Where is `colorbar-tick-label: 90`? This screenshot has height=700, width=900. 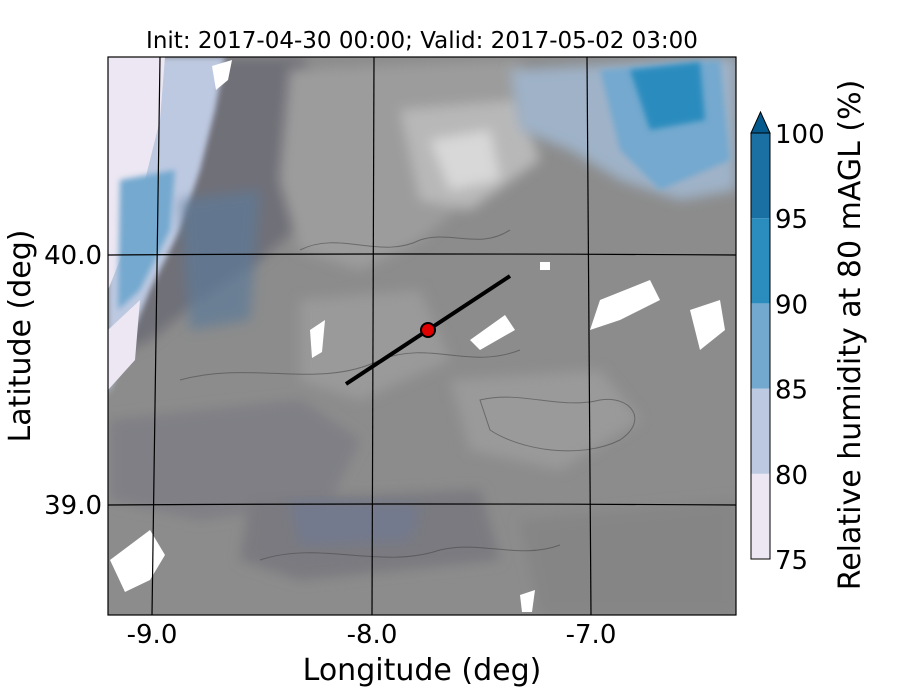
colorbar-tick-label: 90 is located at coordinates (791, 305).